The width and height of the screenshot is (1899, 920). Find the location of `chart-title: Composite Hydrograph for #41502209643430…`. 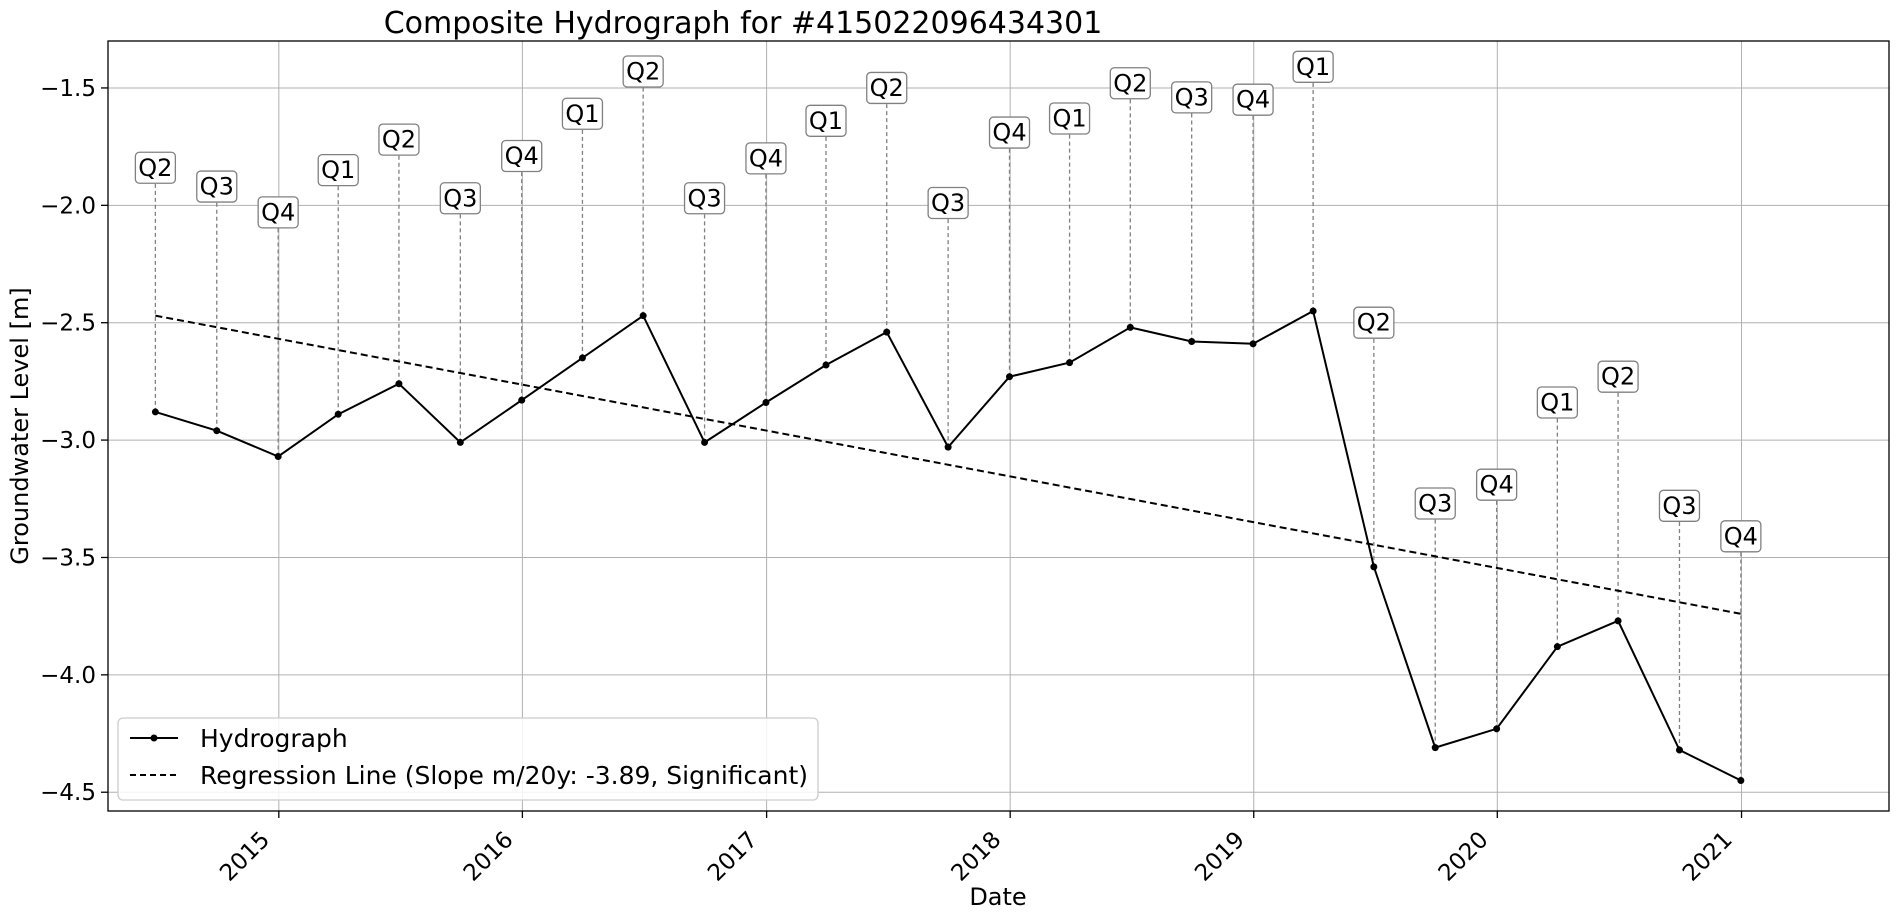

chart-title: Composite Hydrograph for #41502209643430… is located at coordinates (743, 23).